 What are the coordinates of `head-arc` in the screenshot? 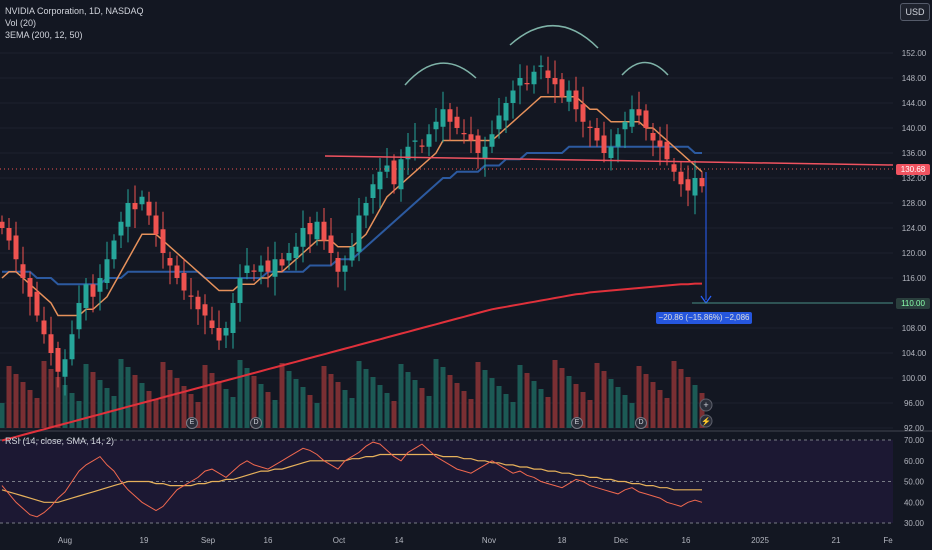 It's located at (554, 37).